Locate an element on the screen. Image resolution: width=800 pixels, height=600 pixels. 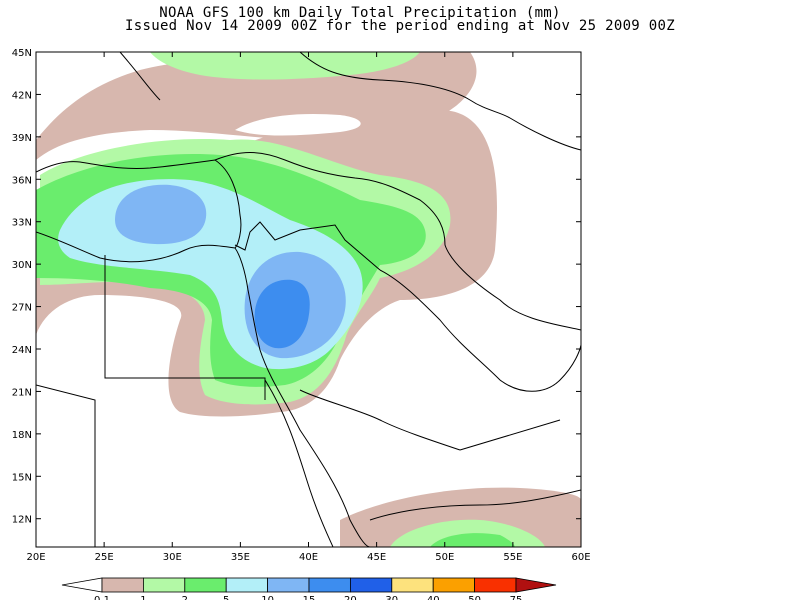
legend-label: 75 is located at coordinates (516, 597).